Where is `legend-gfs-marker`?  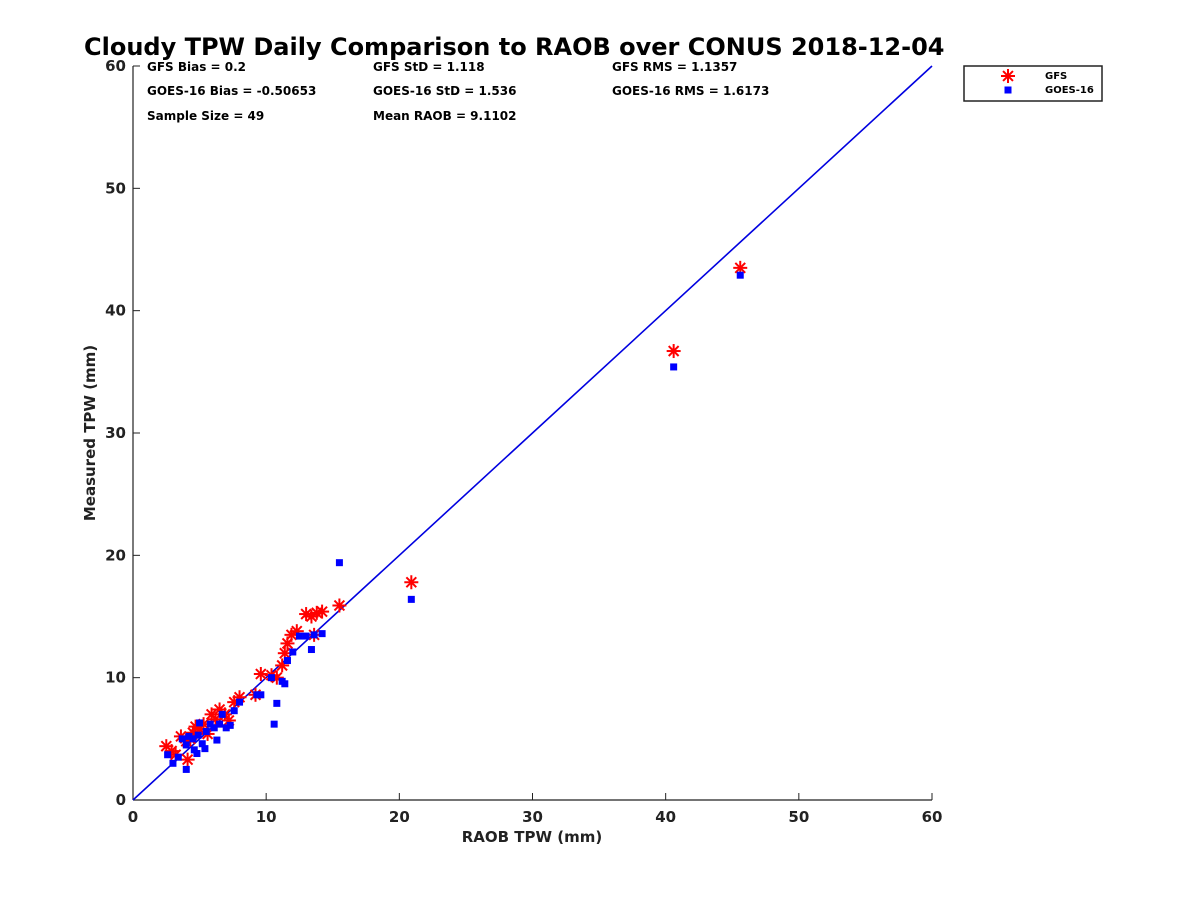 legend-gfs-marker is located at coordinates (1008, 76).